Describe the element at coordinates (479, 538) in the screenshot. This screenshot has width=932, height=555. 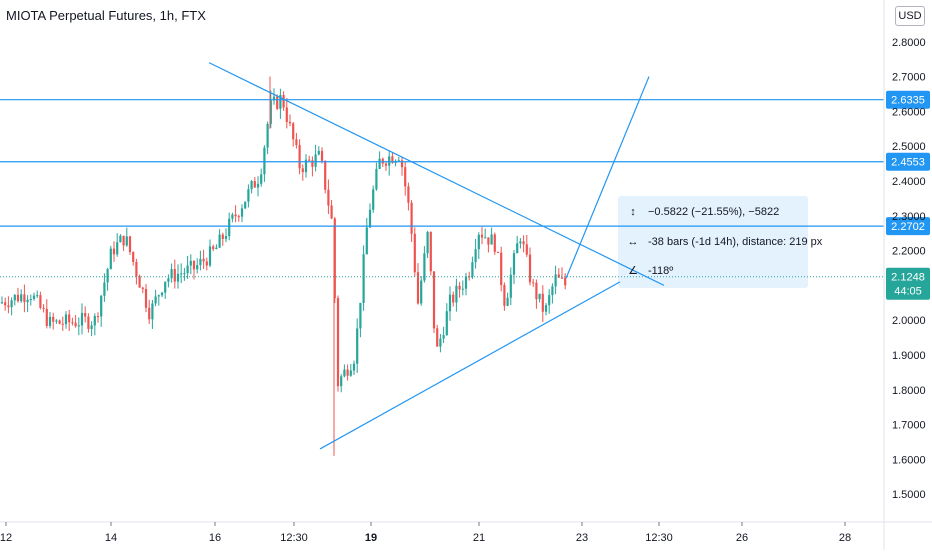
I see `x-tick-label: 21` at that location.